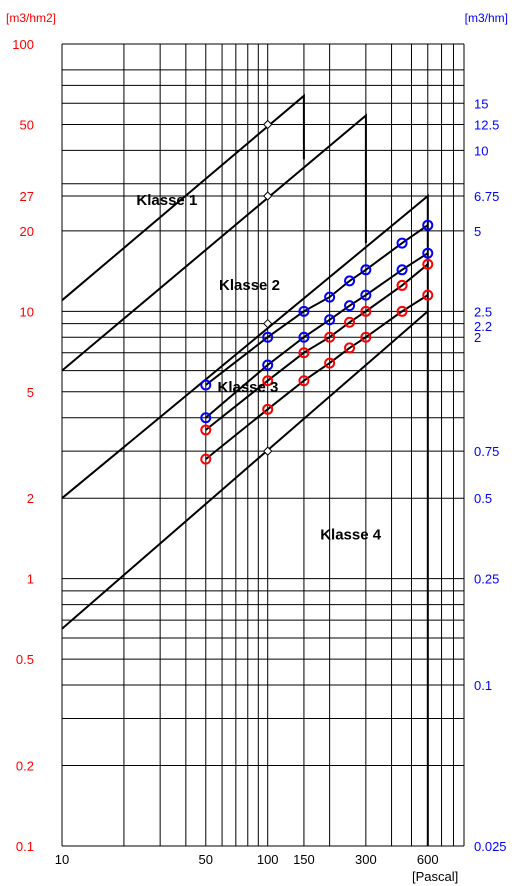 Image resolution: width=516 pixels, height=886 pixels. Describe the element at coordinates (31, 18) in the screenshot. I see `left-unit-label: [m3/hm2]` at that location.